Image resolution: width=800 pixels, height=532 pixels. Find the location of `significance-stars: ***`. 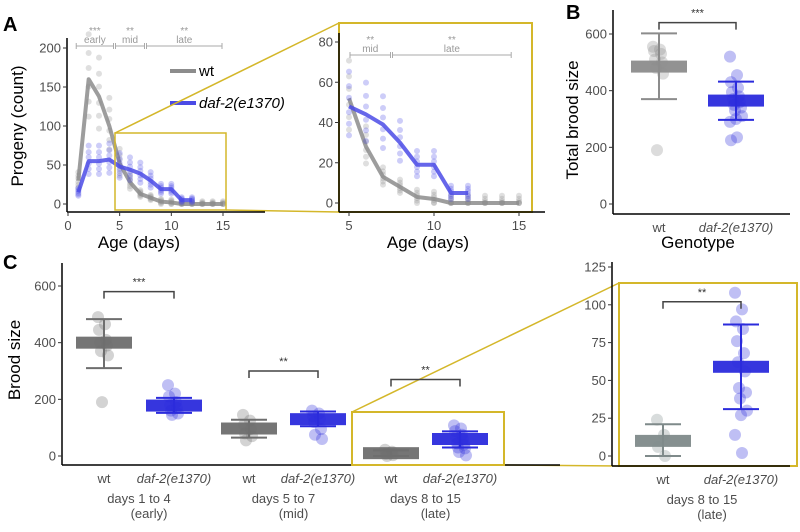

significance-stars: *** is located at coordinates (140, 283).